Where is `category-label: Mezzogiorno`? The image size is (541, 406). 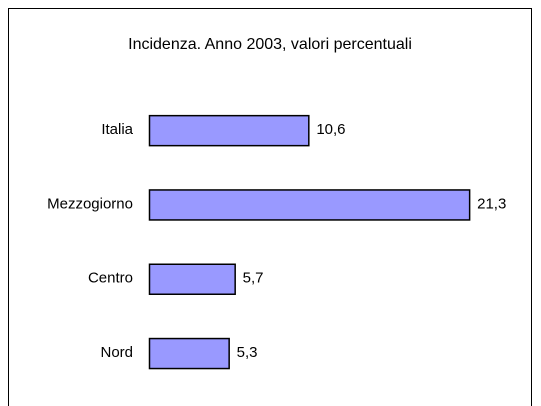 category-label: Mezzogiorno is located at coordinates (90, 203).